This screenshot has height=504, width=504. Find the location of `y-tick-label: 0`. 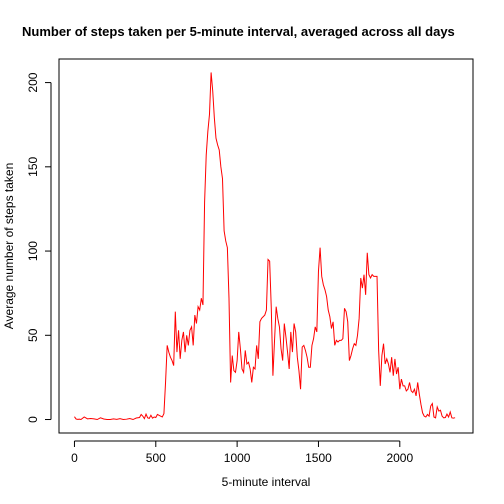

y-tick-label: 0 is located at coordinates (33, 419).